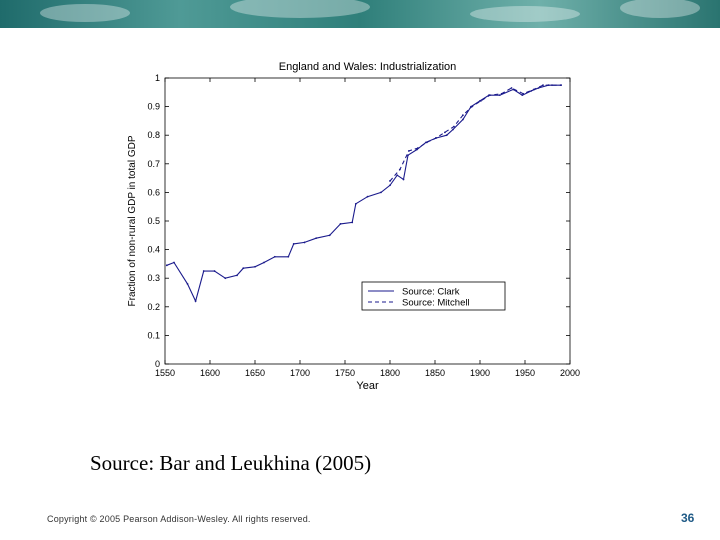 The image size is (720, 540). What do you see at coordinates (300, 373) in the screenshot?
I see `x-tick-label: 1700` at bounding box center [300, 373].